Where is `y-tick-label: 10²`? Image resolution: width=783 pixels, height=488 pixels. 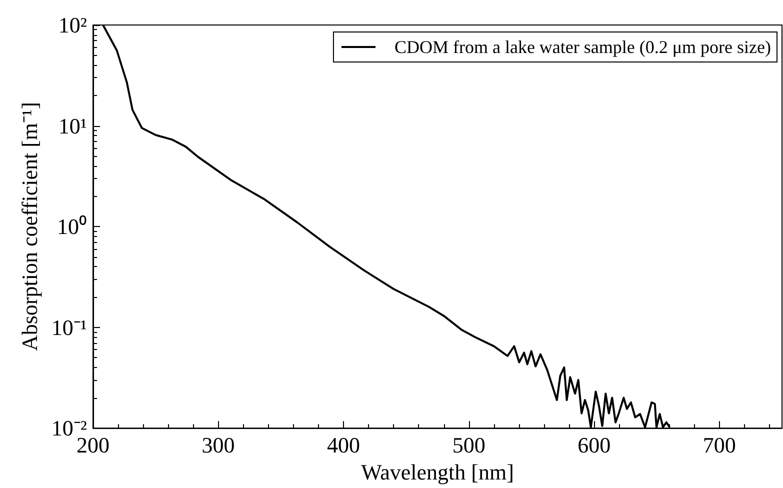 y-tick-label: 10² is located at coordinates (73, 25).